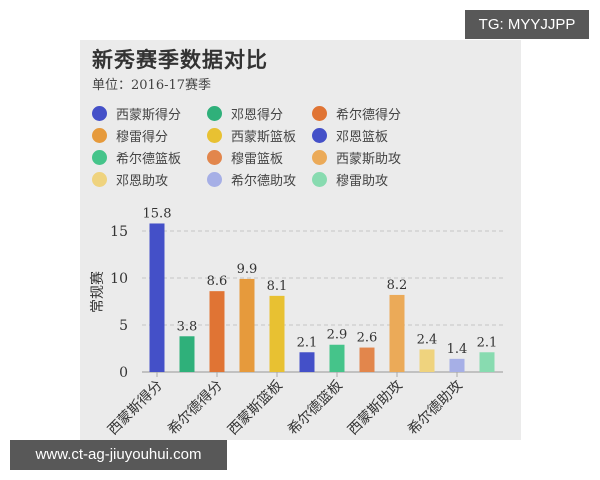 This screenshot has width=600, height=480. Describe the element at coordinates (362, 181) in the screenshot. I see `legend-label: 穆雷助攻` at that location.